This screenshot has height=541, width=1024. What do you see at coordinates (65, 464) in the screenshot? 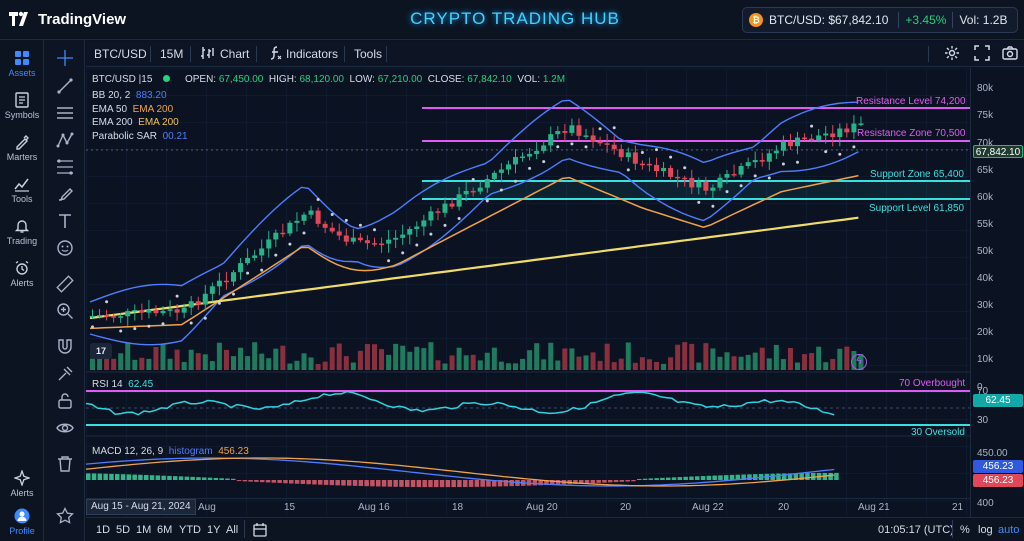
I see `trash-icon` at bounding box center [65, 464].